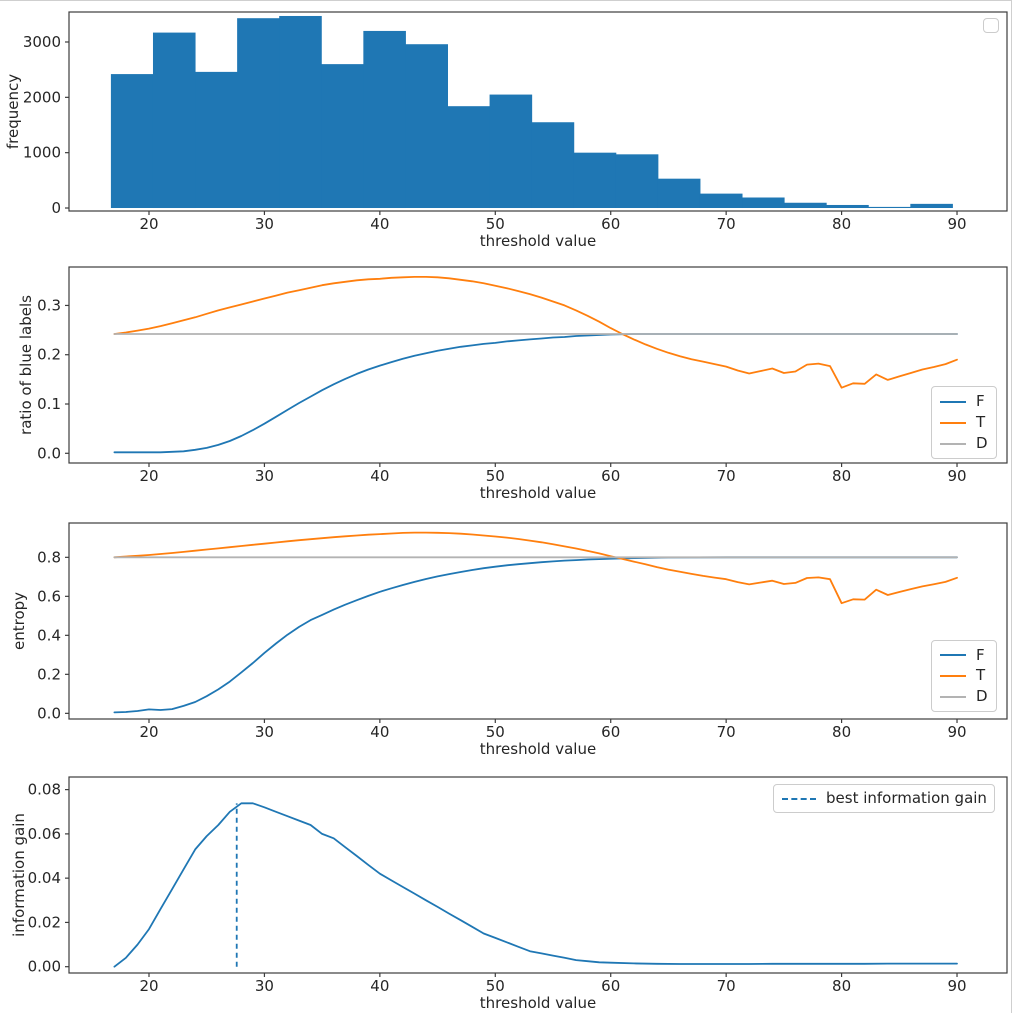  I want to click on entropy-legend: F T D, so click(964, 676).